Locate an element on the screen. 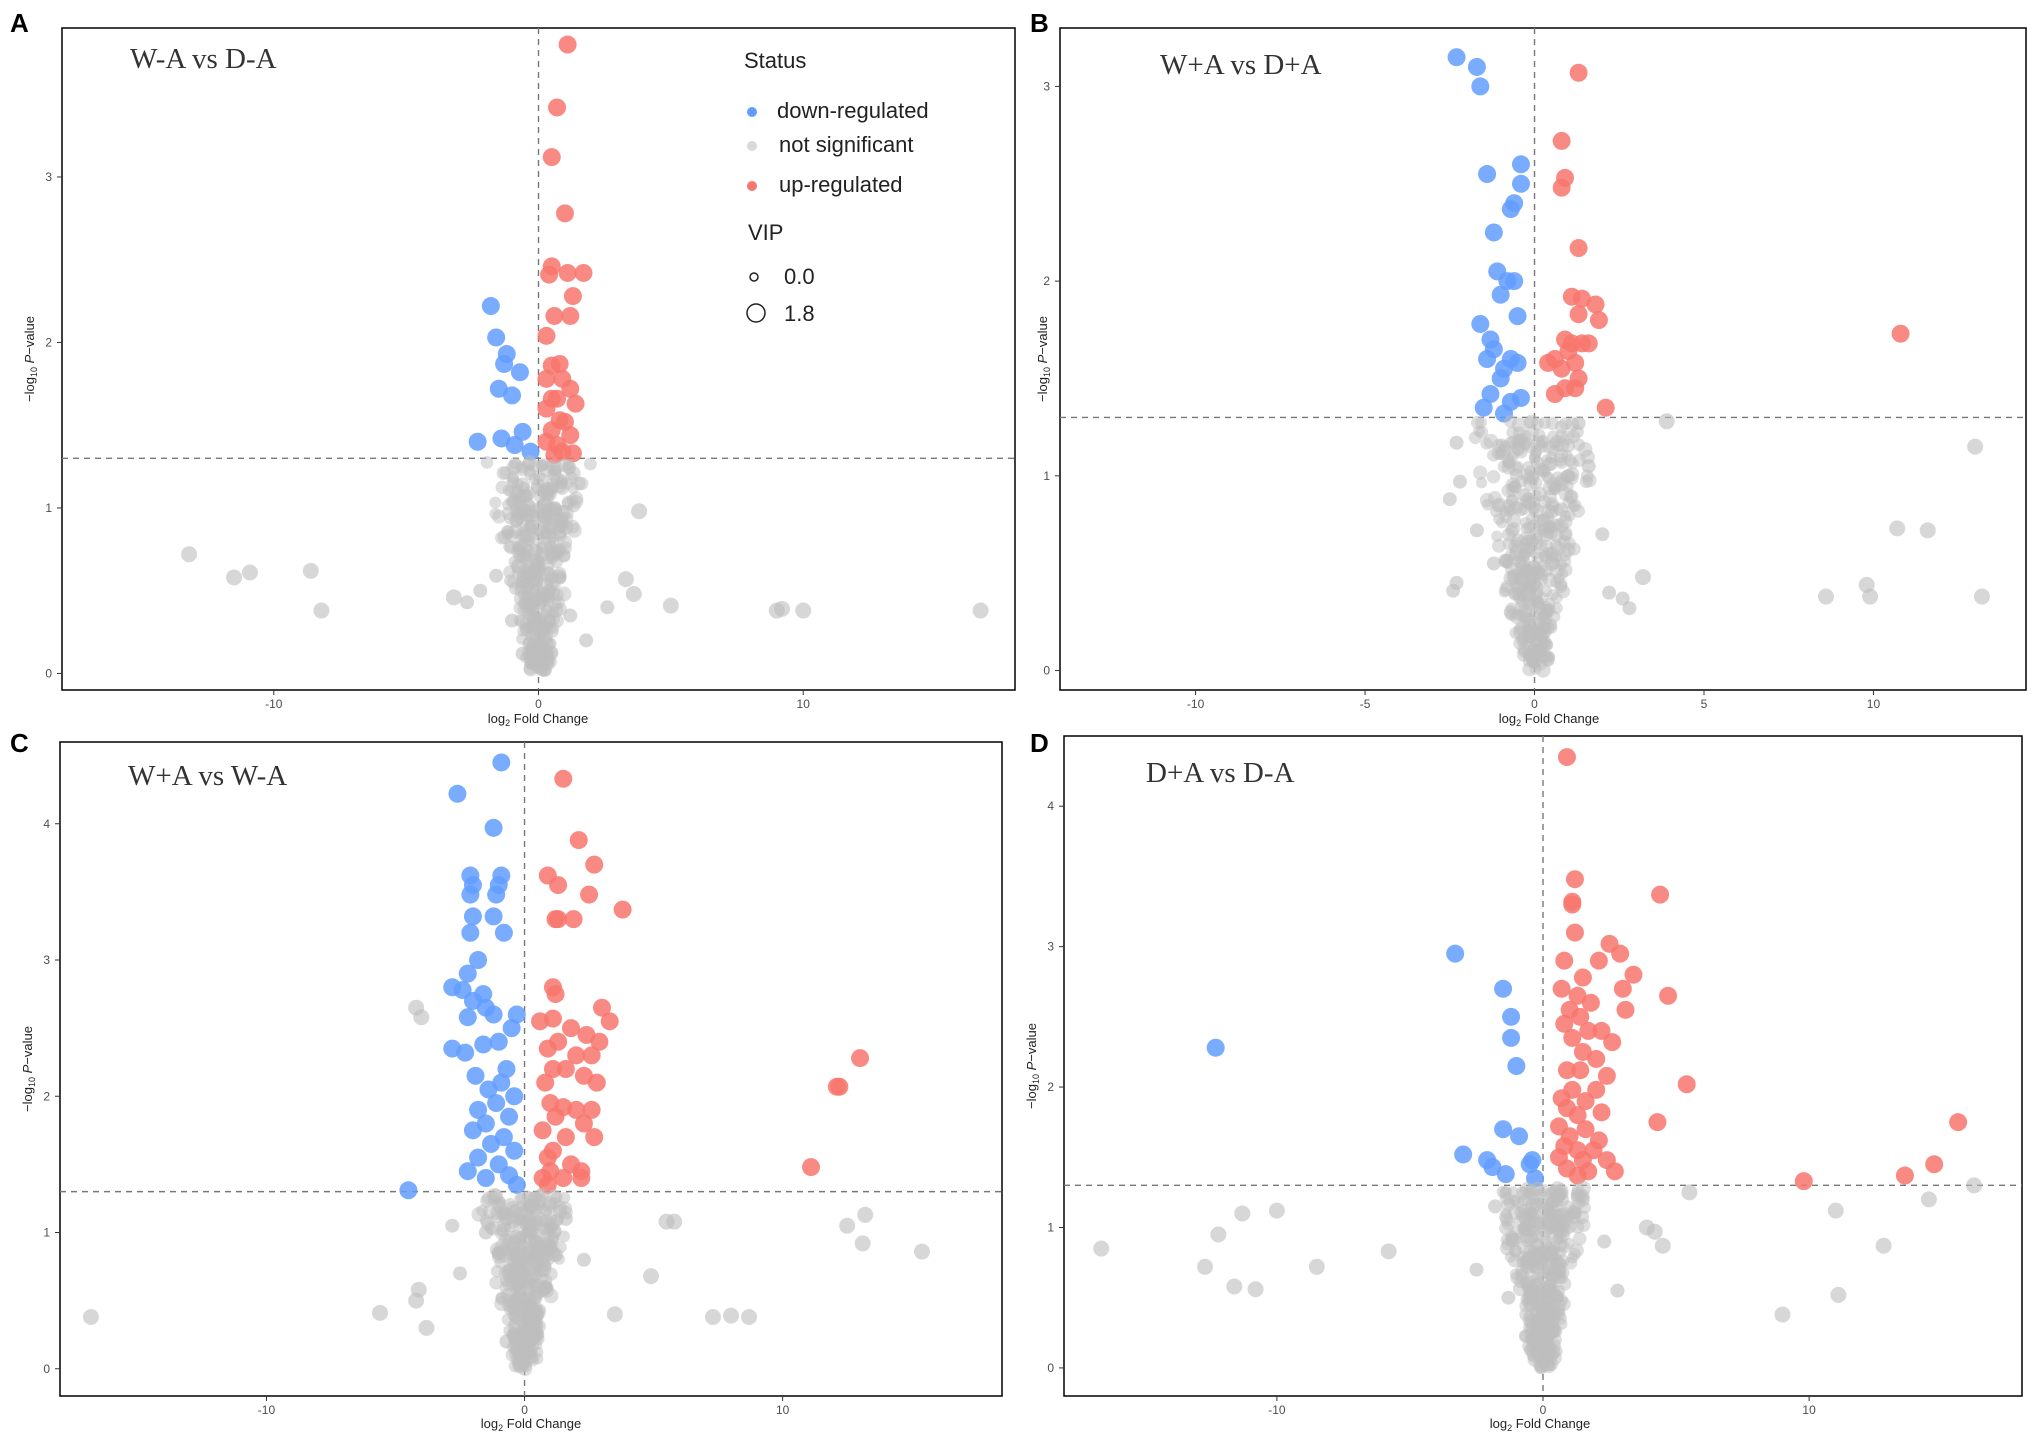  panel-title-b: W+A vs D+A is located at coordinates (1241, 65).